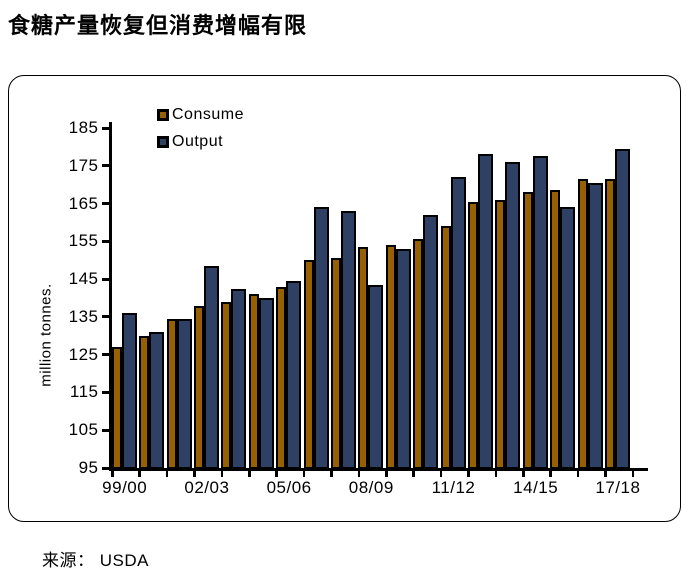 This screenshot has width=692, height=581. What do you see at coordinates (199, 387) in the screenshot?
I see `bar-consume-02/03` at bounding box center [199, 387].